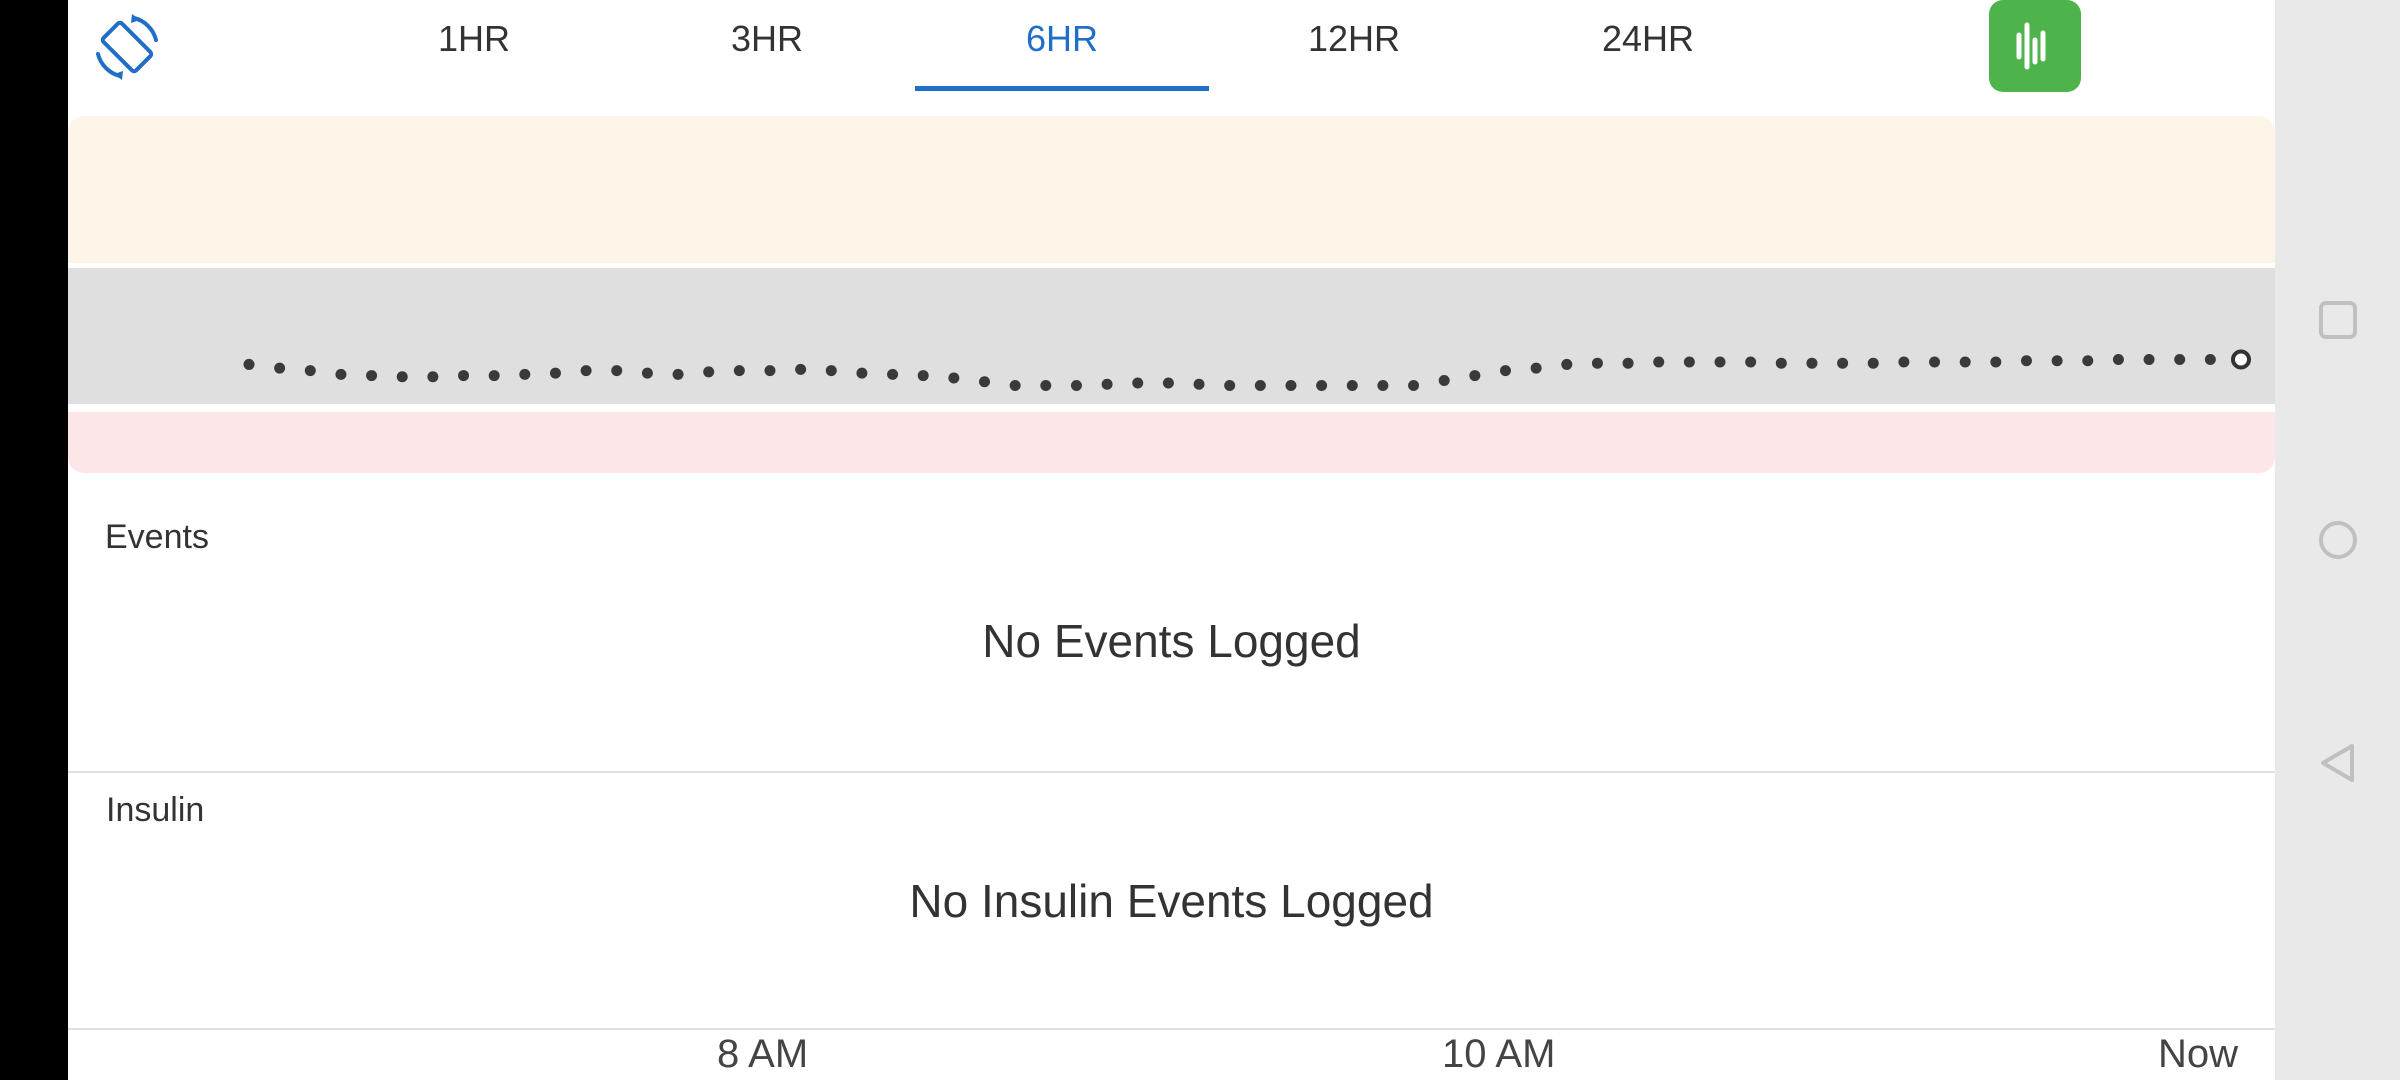 The width and height of the screenshot is (2400, 1080). Describe the element at coordinates (2338, 320) in the screenshot. I see `square-icon` at that location.